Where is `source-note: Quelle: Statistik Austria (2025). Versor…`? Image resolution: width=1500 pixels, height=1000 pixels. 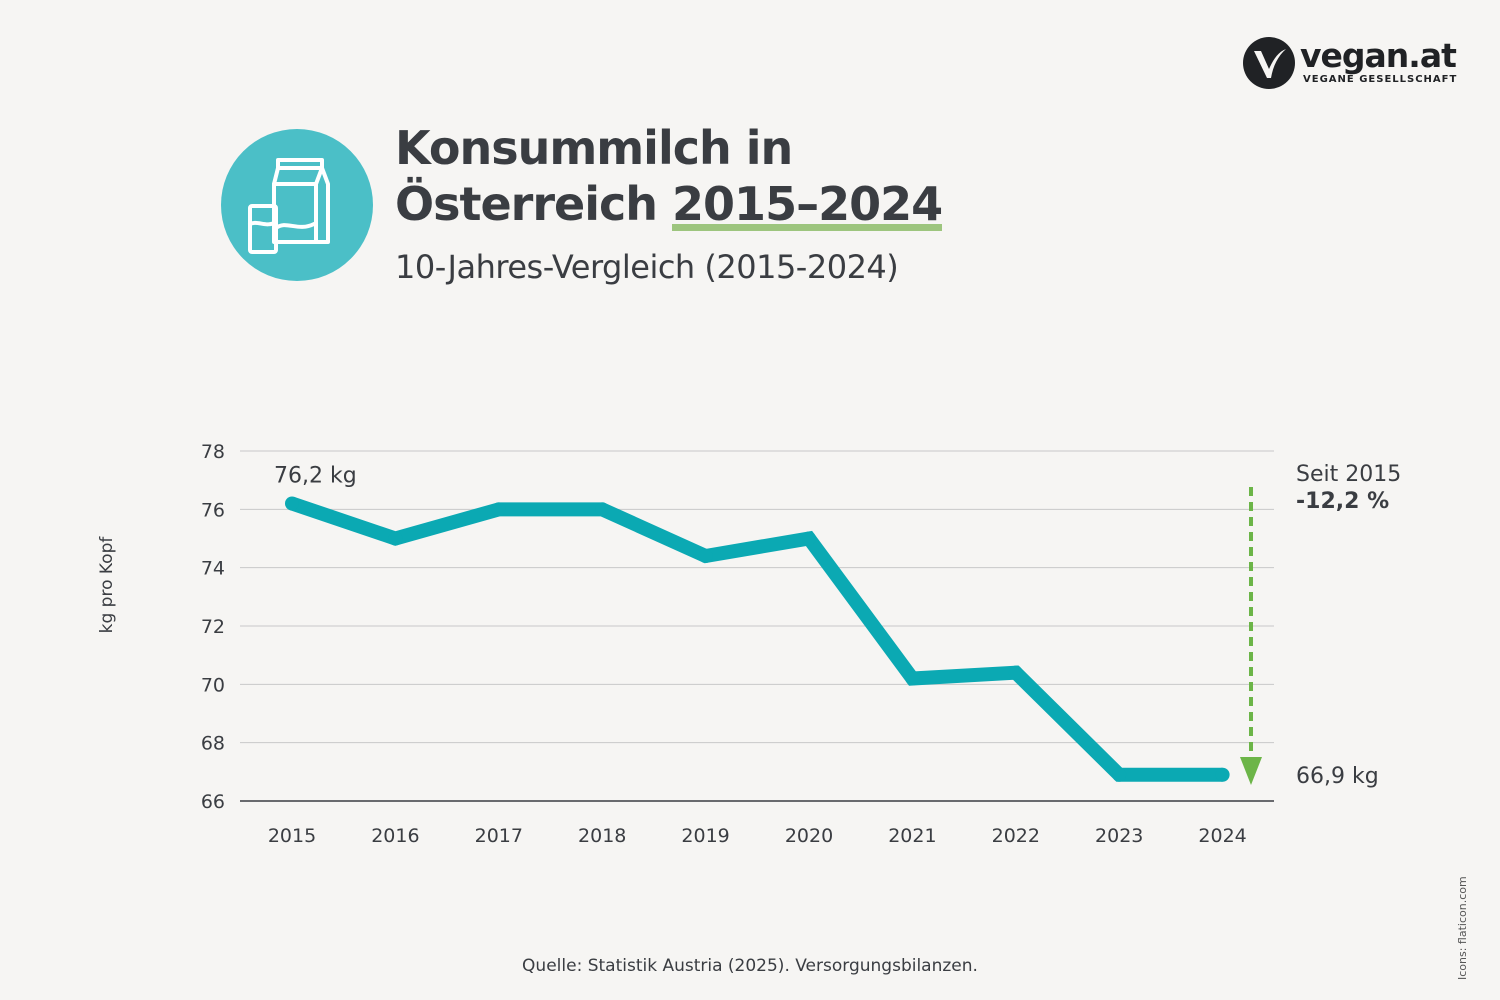 source-note: Quelle: Statistik Austria (2025). Versor… is located at coordinates (750, 966).